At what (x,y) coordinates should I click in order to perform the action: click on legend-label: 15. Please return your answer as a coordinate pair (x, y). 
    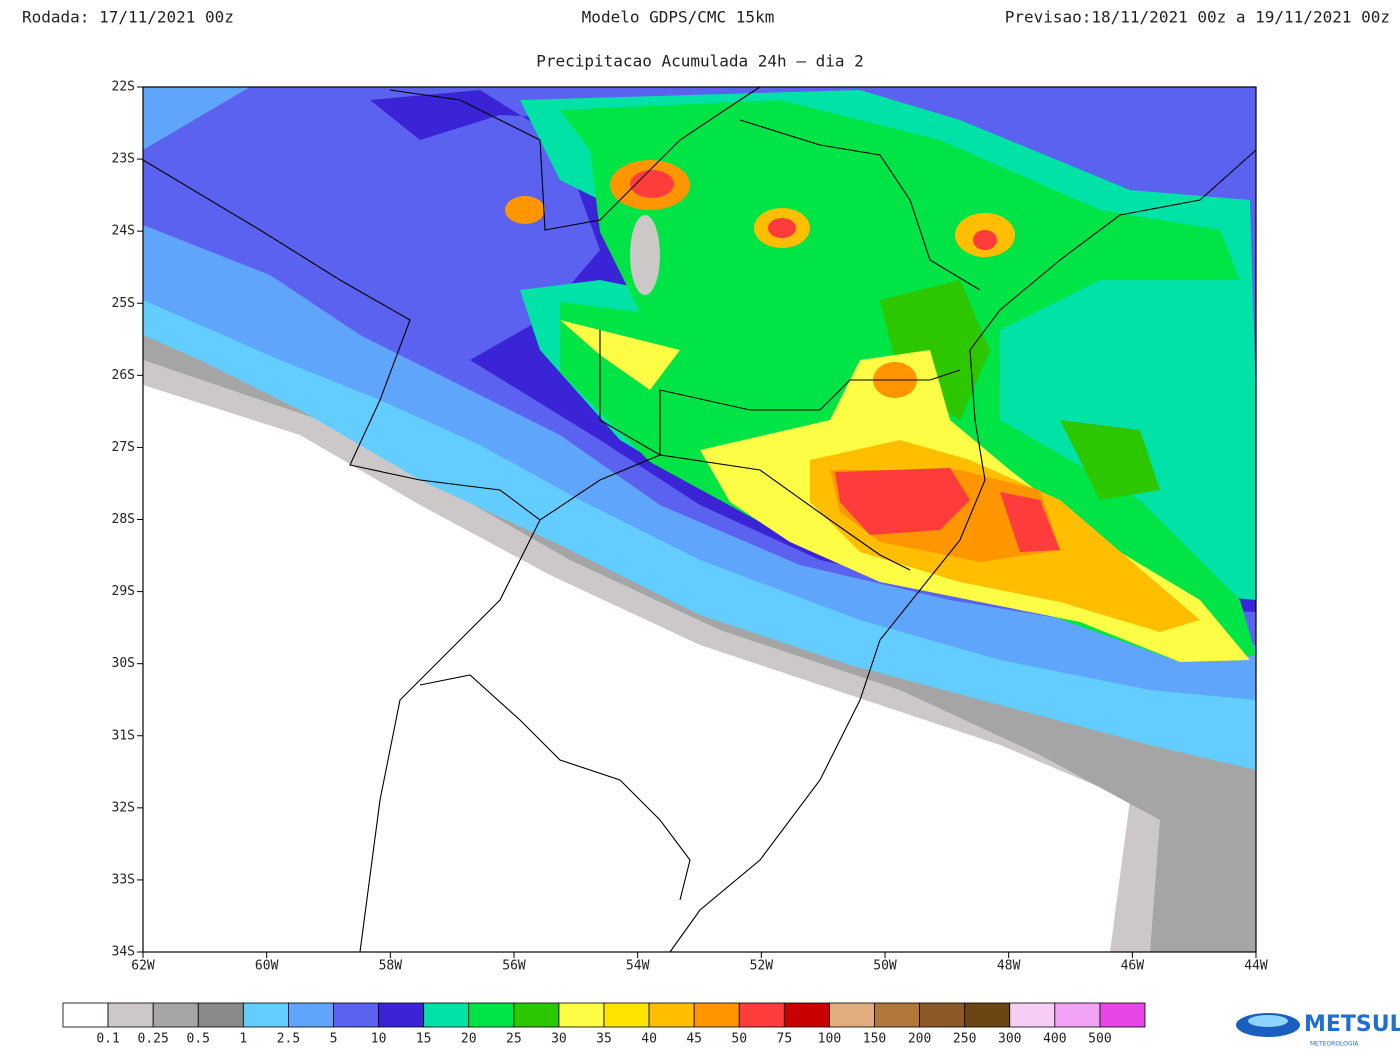
    Looking at the image, I should click on (424, 1039).